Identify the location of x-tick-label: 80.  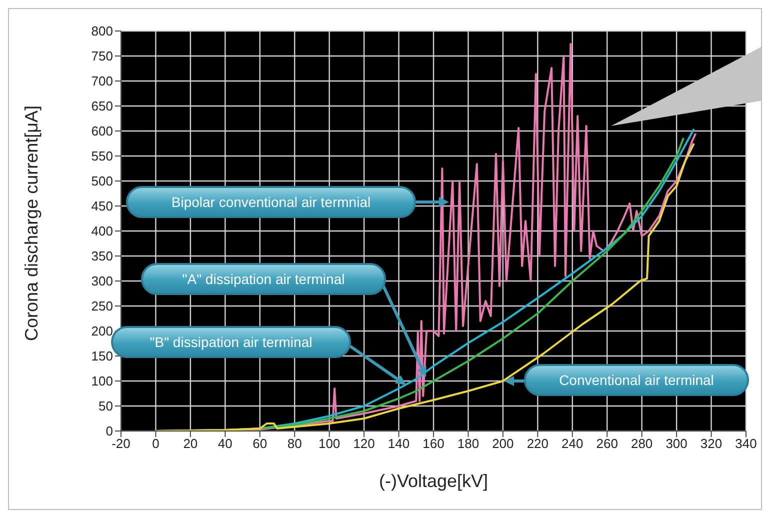
(294, 444).